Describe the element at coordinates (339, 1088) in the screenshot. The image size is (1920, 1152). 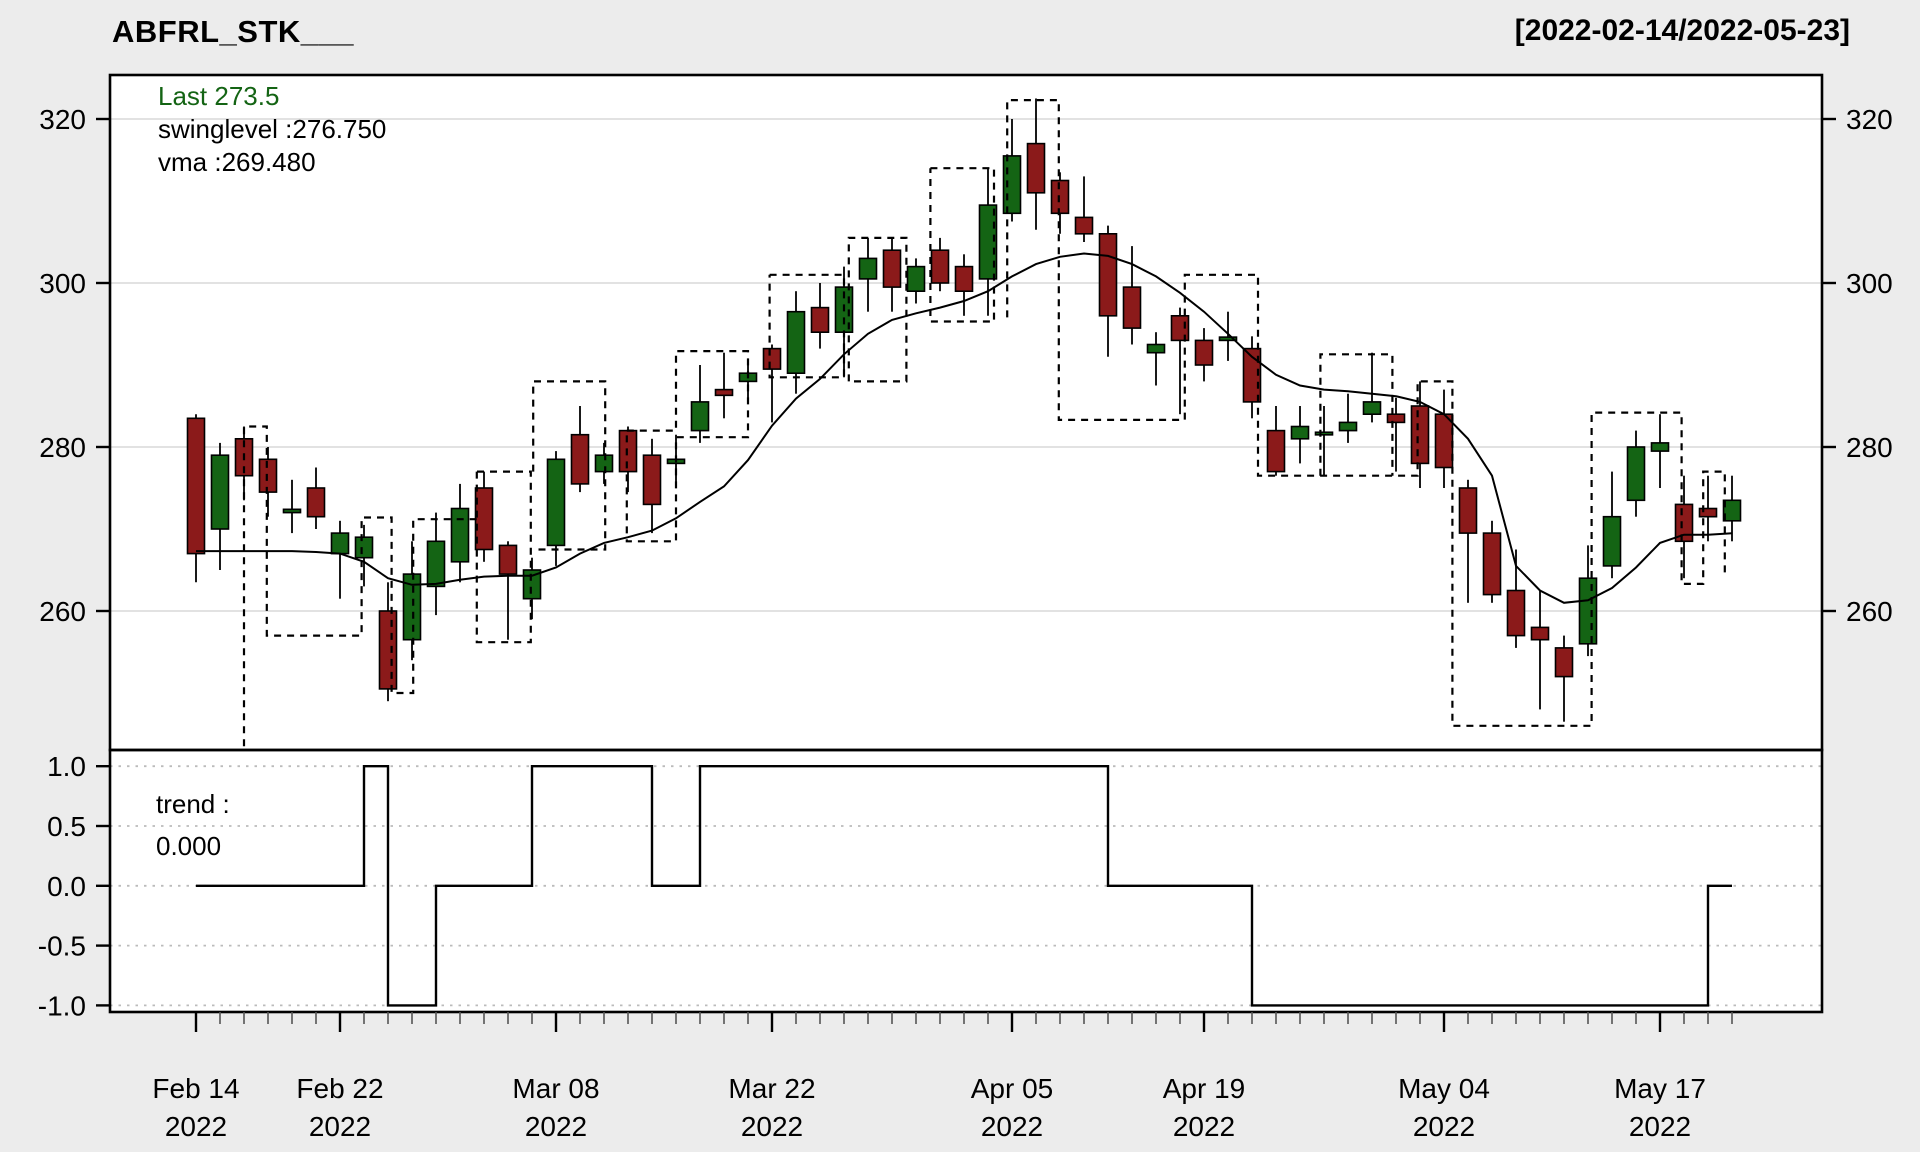
I see `axis-label: Feb 22` at that location.